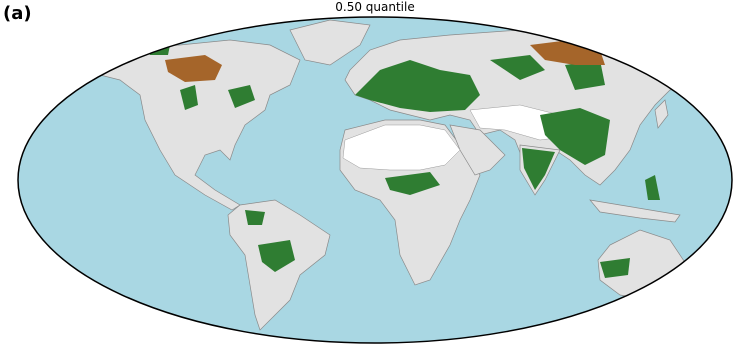  Describe the element at coordinates (330, 42) in the screenshot. I see `greenland` at that location.